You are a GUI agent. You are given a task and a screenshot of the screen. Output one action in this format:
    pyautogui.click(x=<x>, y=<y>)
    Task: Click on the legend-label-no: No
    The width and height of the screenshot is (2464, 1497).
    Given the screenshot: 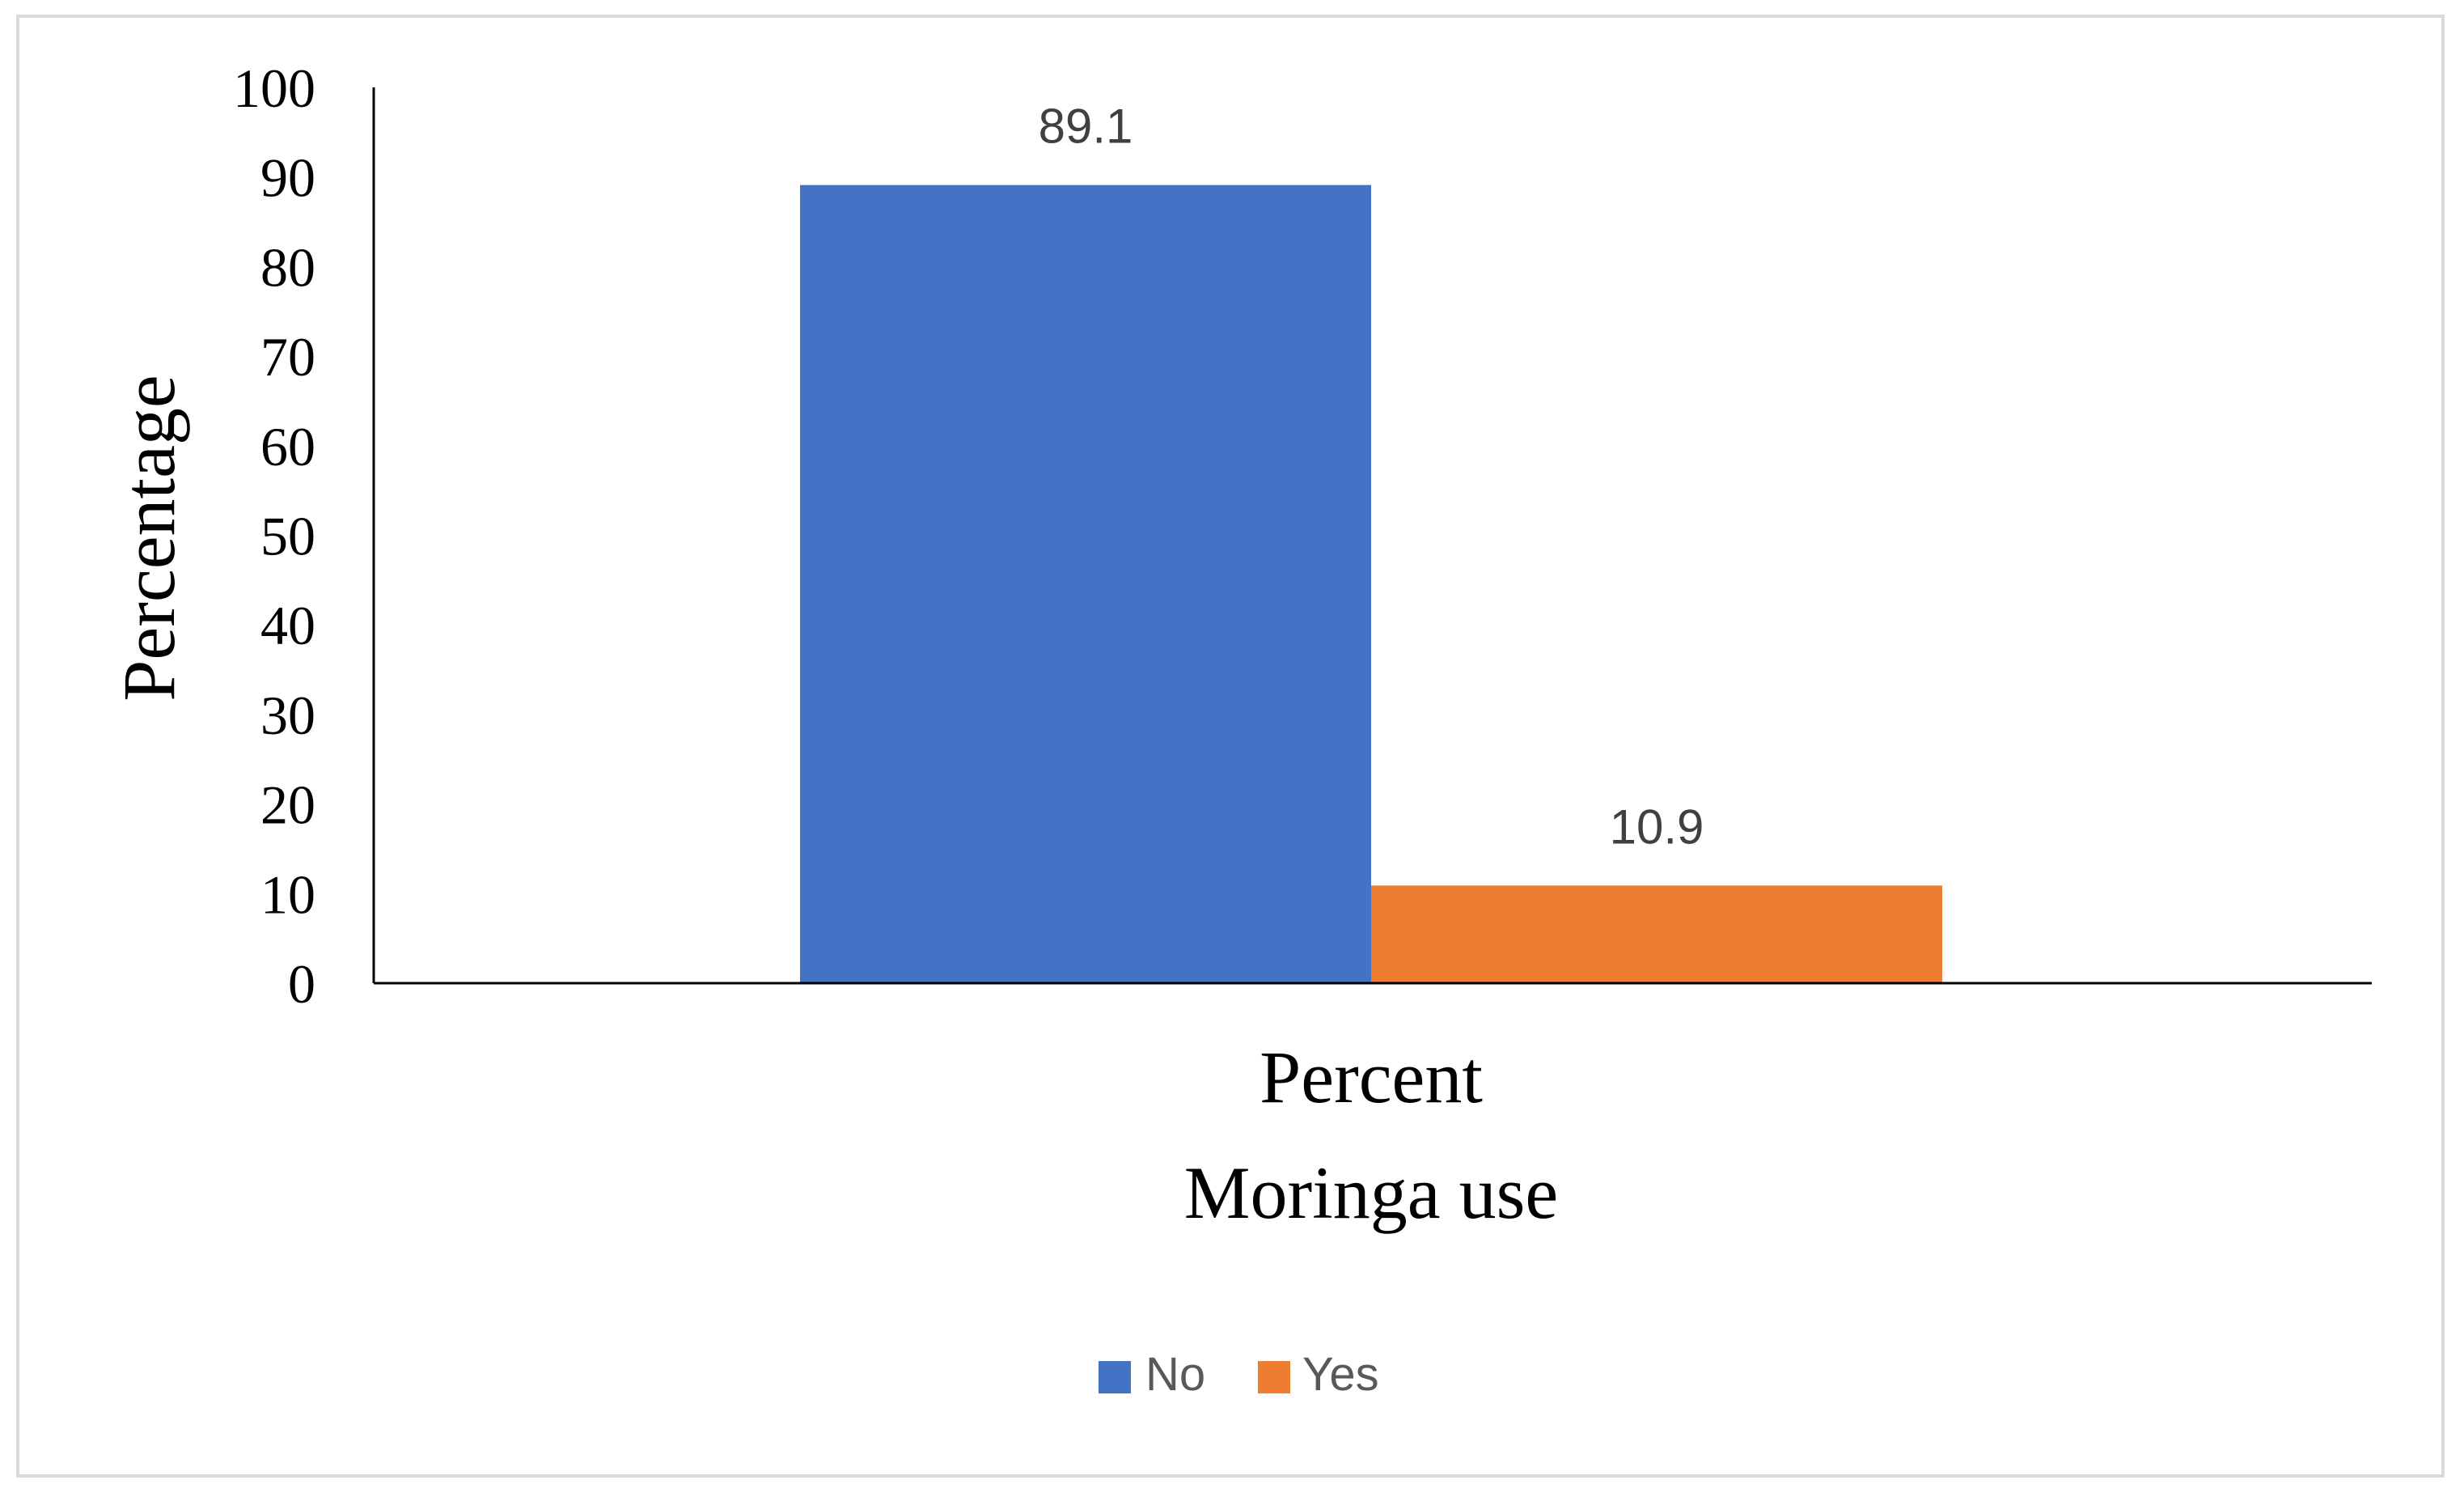 What is the action you would take?
    pyautogui.click(x=1175, y=1374)
    